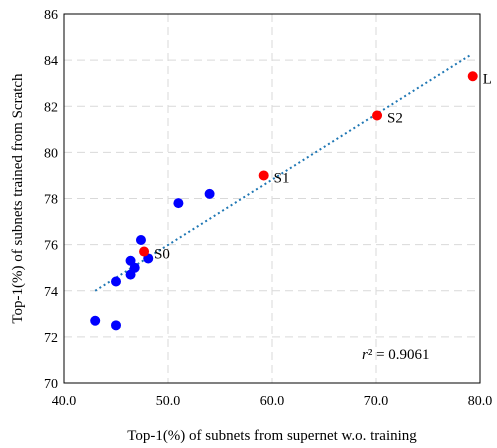 Image resolution: width=497 pixels, height=448 pixels. I want to click on point-label: S2, so click(395, 118).